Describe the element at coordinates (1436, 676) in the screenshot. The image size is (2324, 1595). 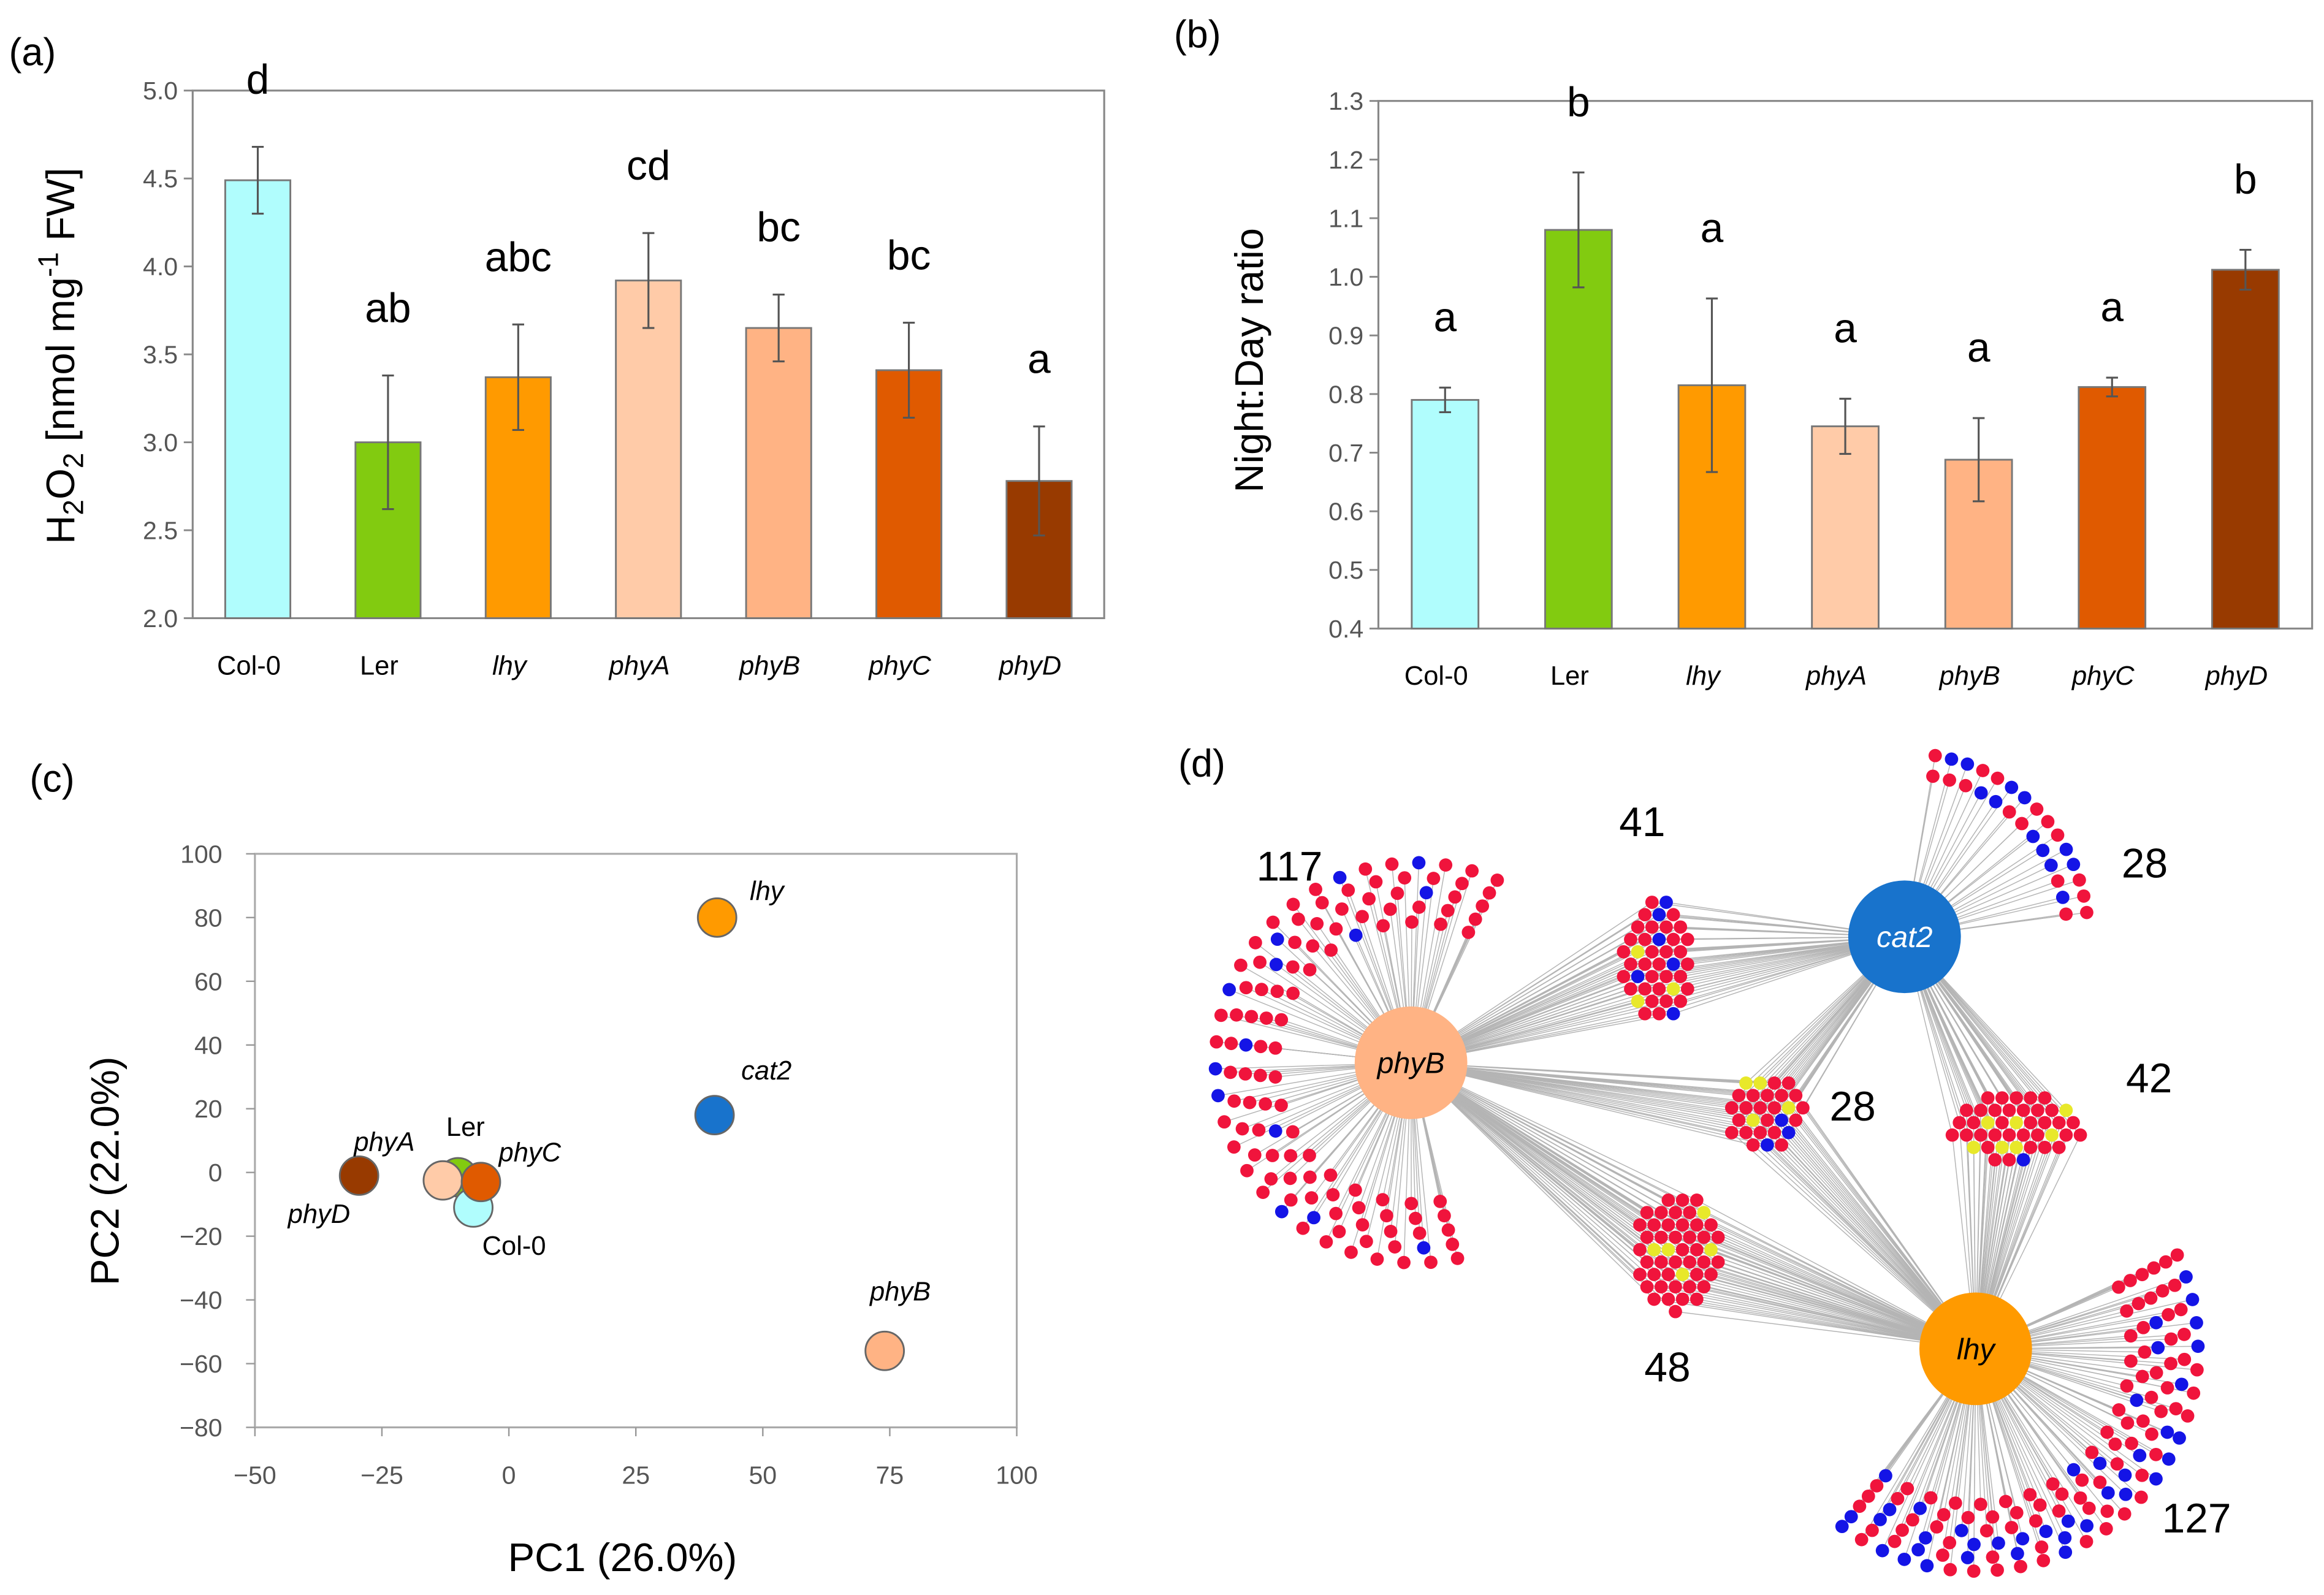
I see `x-tick-label: Col-0` at that location.